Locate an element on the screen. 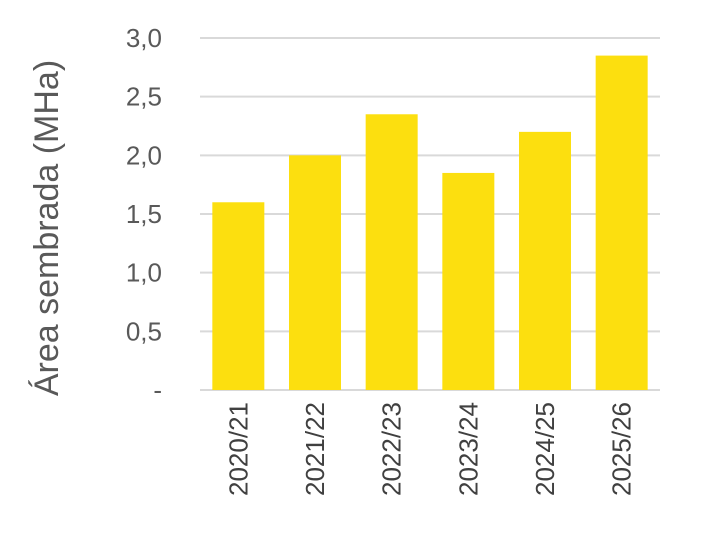  x-tick-label: 2020/21 is located at coordinates (238, 449).